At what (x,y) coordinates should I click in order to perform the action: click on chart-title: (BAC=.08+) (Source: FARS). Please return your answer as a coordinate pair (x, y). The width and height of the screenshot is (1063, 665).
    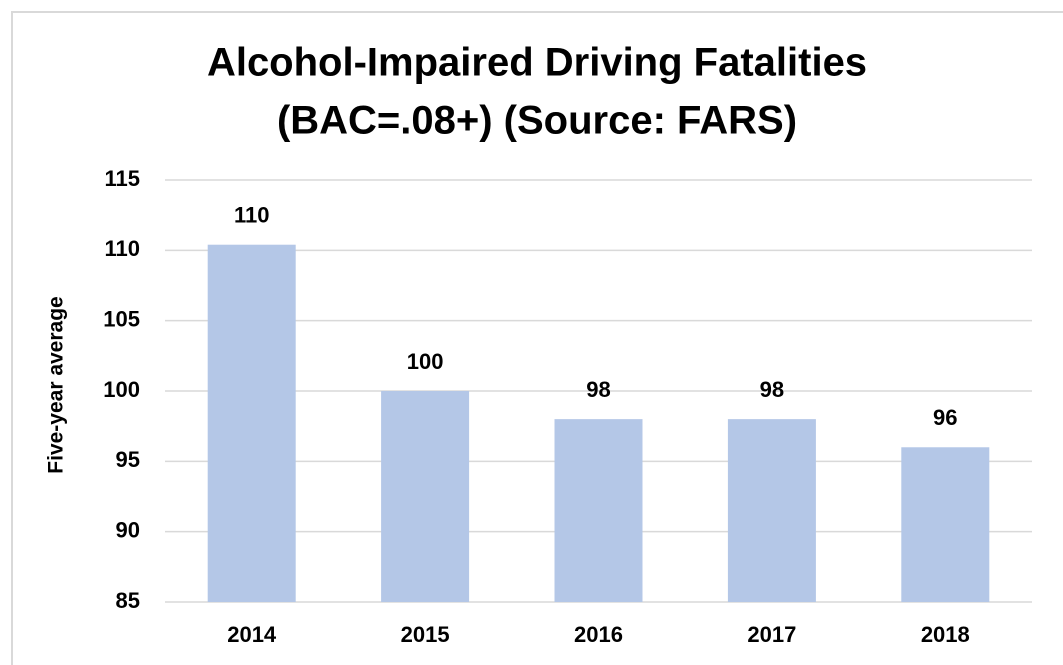
    Looking at the image, I should click on (537, 121).